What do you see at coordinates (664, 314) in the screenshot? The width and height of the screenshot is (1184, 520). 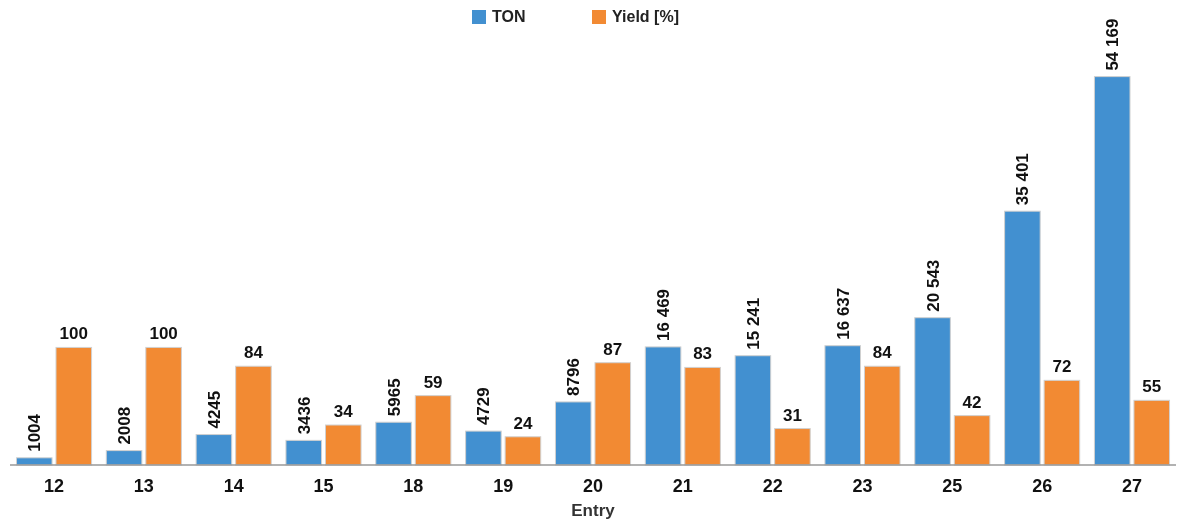 I see `data-label: 16 469` at bounding box center [664, 314].